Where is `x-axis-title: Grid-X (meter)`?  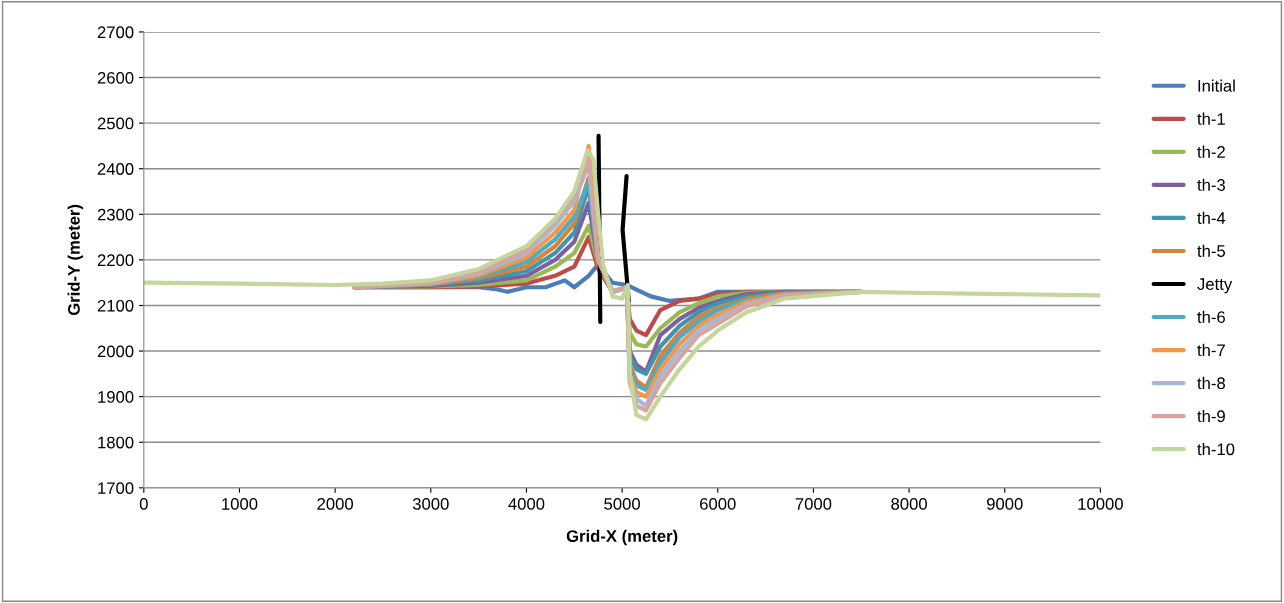 x-axis-title: Grid-X (meter) is located at coordinates (622, 537).